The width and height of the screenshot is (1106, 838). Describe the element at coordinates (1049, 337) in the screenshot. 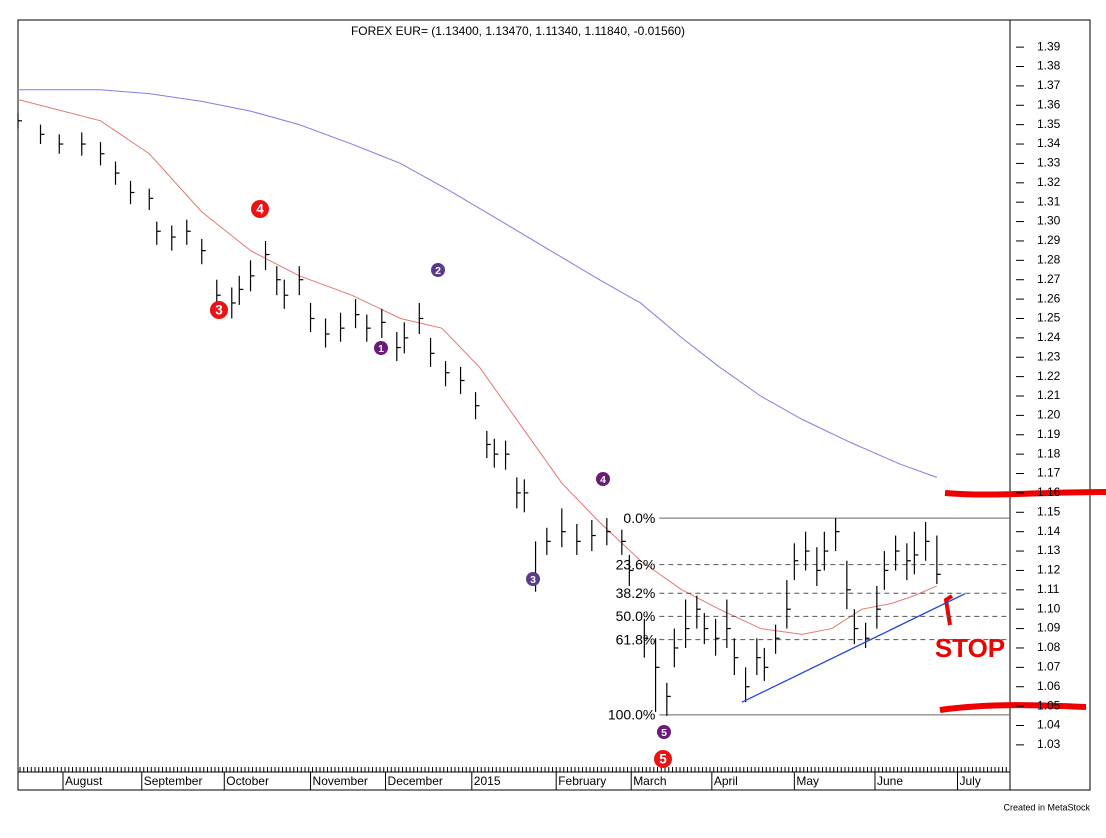

I see `y-tick-label: 1.24` at that location.